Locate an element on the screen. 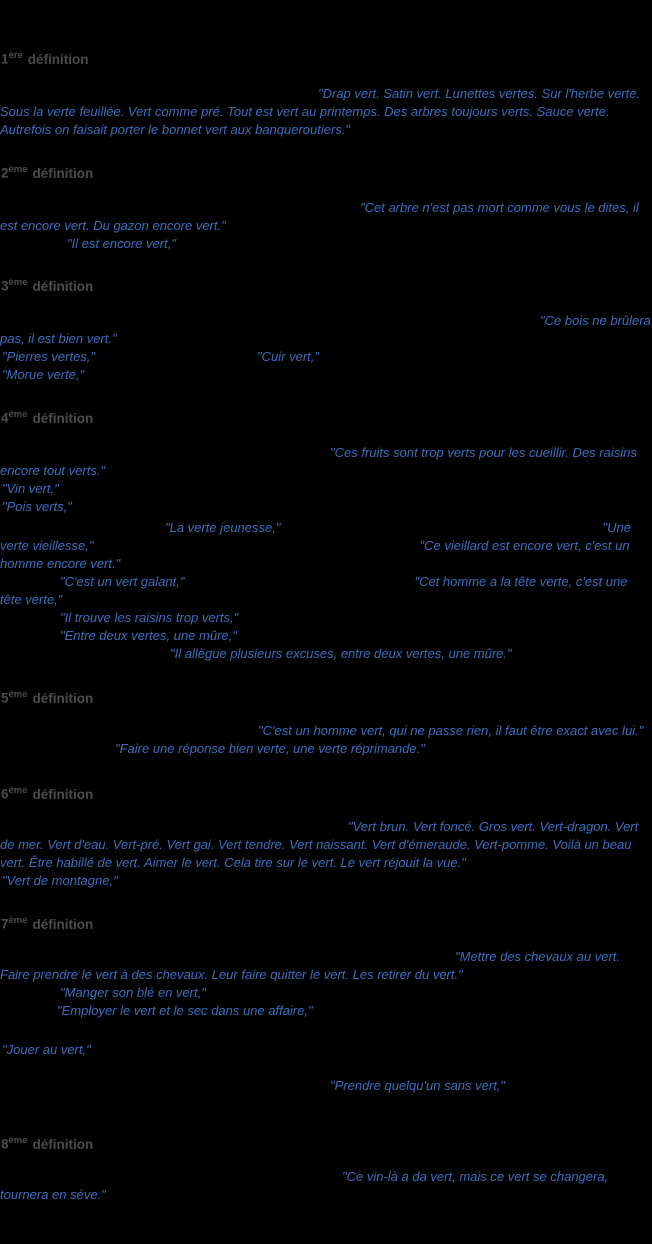  definition-number: 6 is located at coordinates (5, 794).